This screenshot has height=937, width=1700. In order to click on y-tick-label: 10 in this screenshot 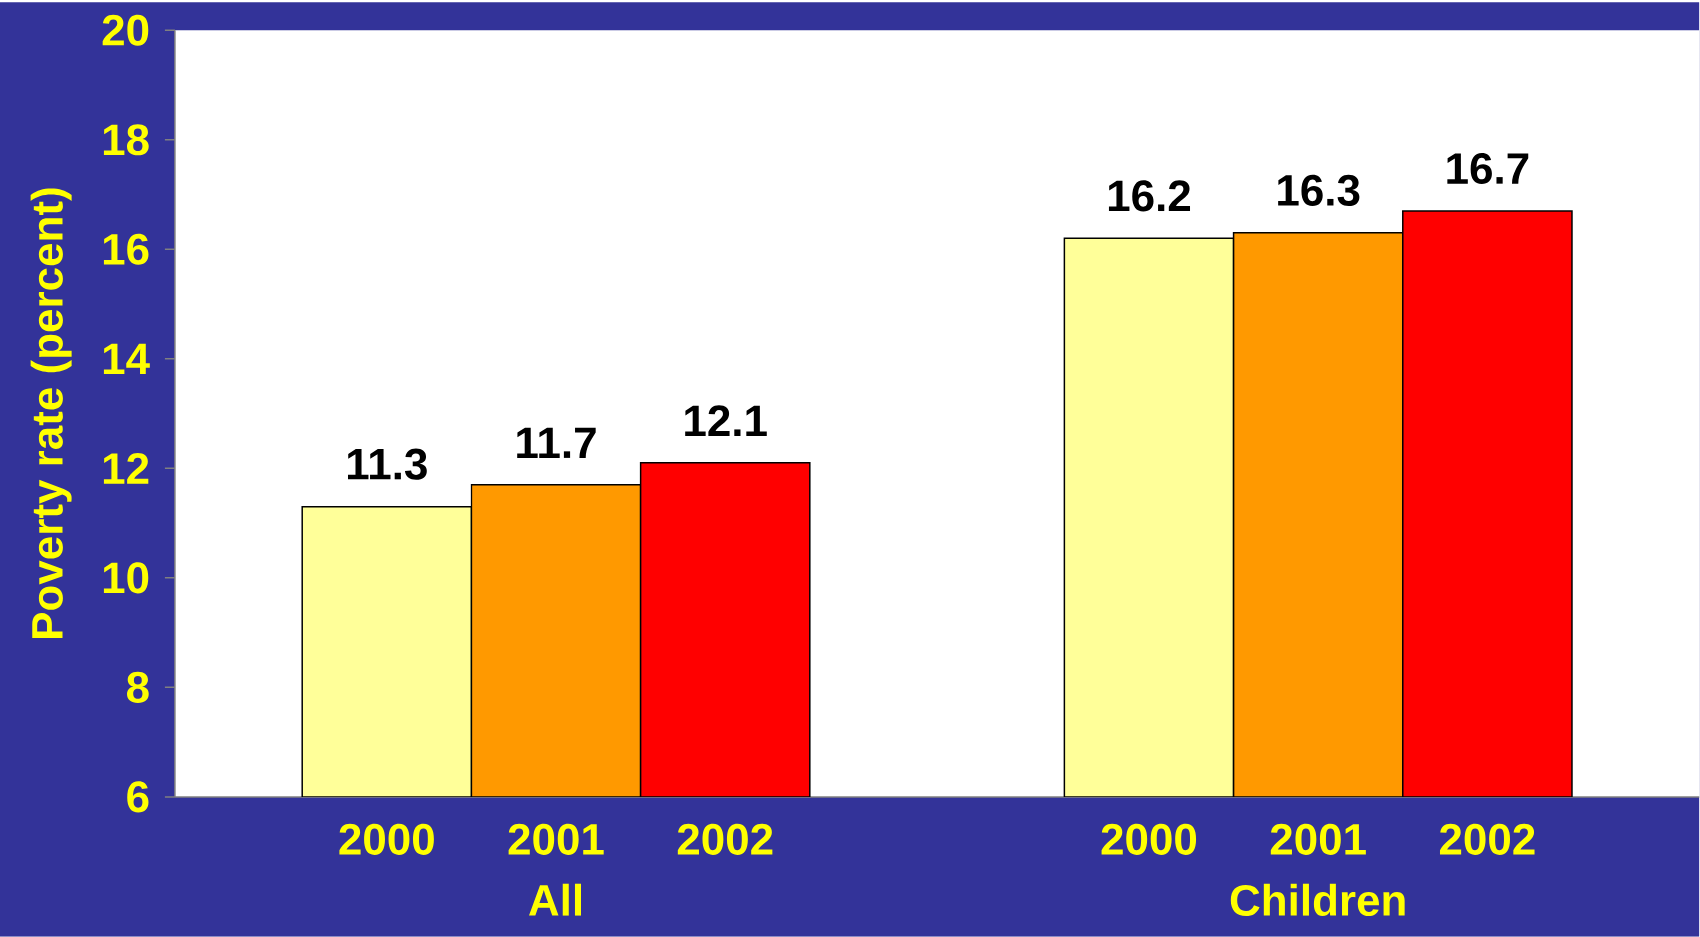, I will do `click(126, 578)`.